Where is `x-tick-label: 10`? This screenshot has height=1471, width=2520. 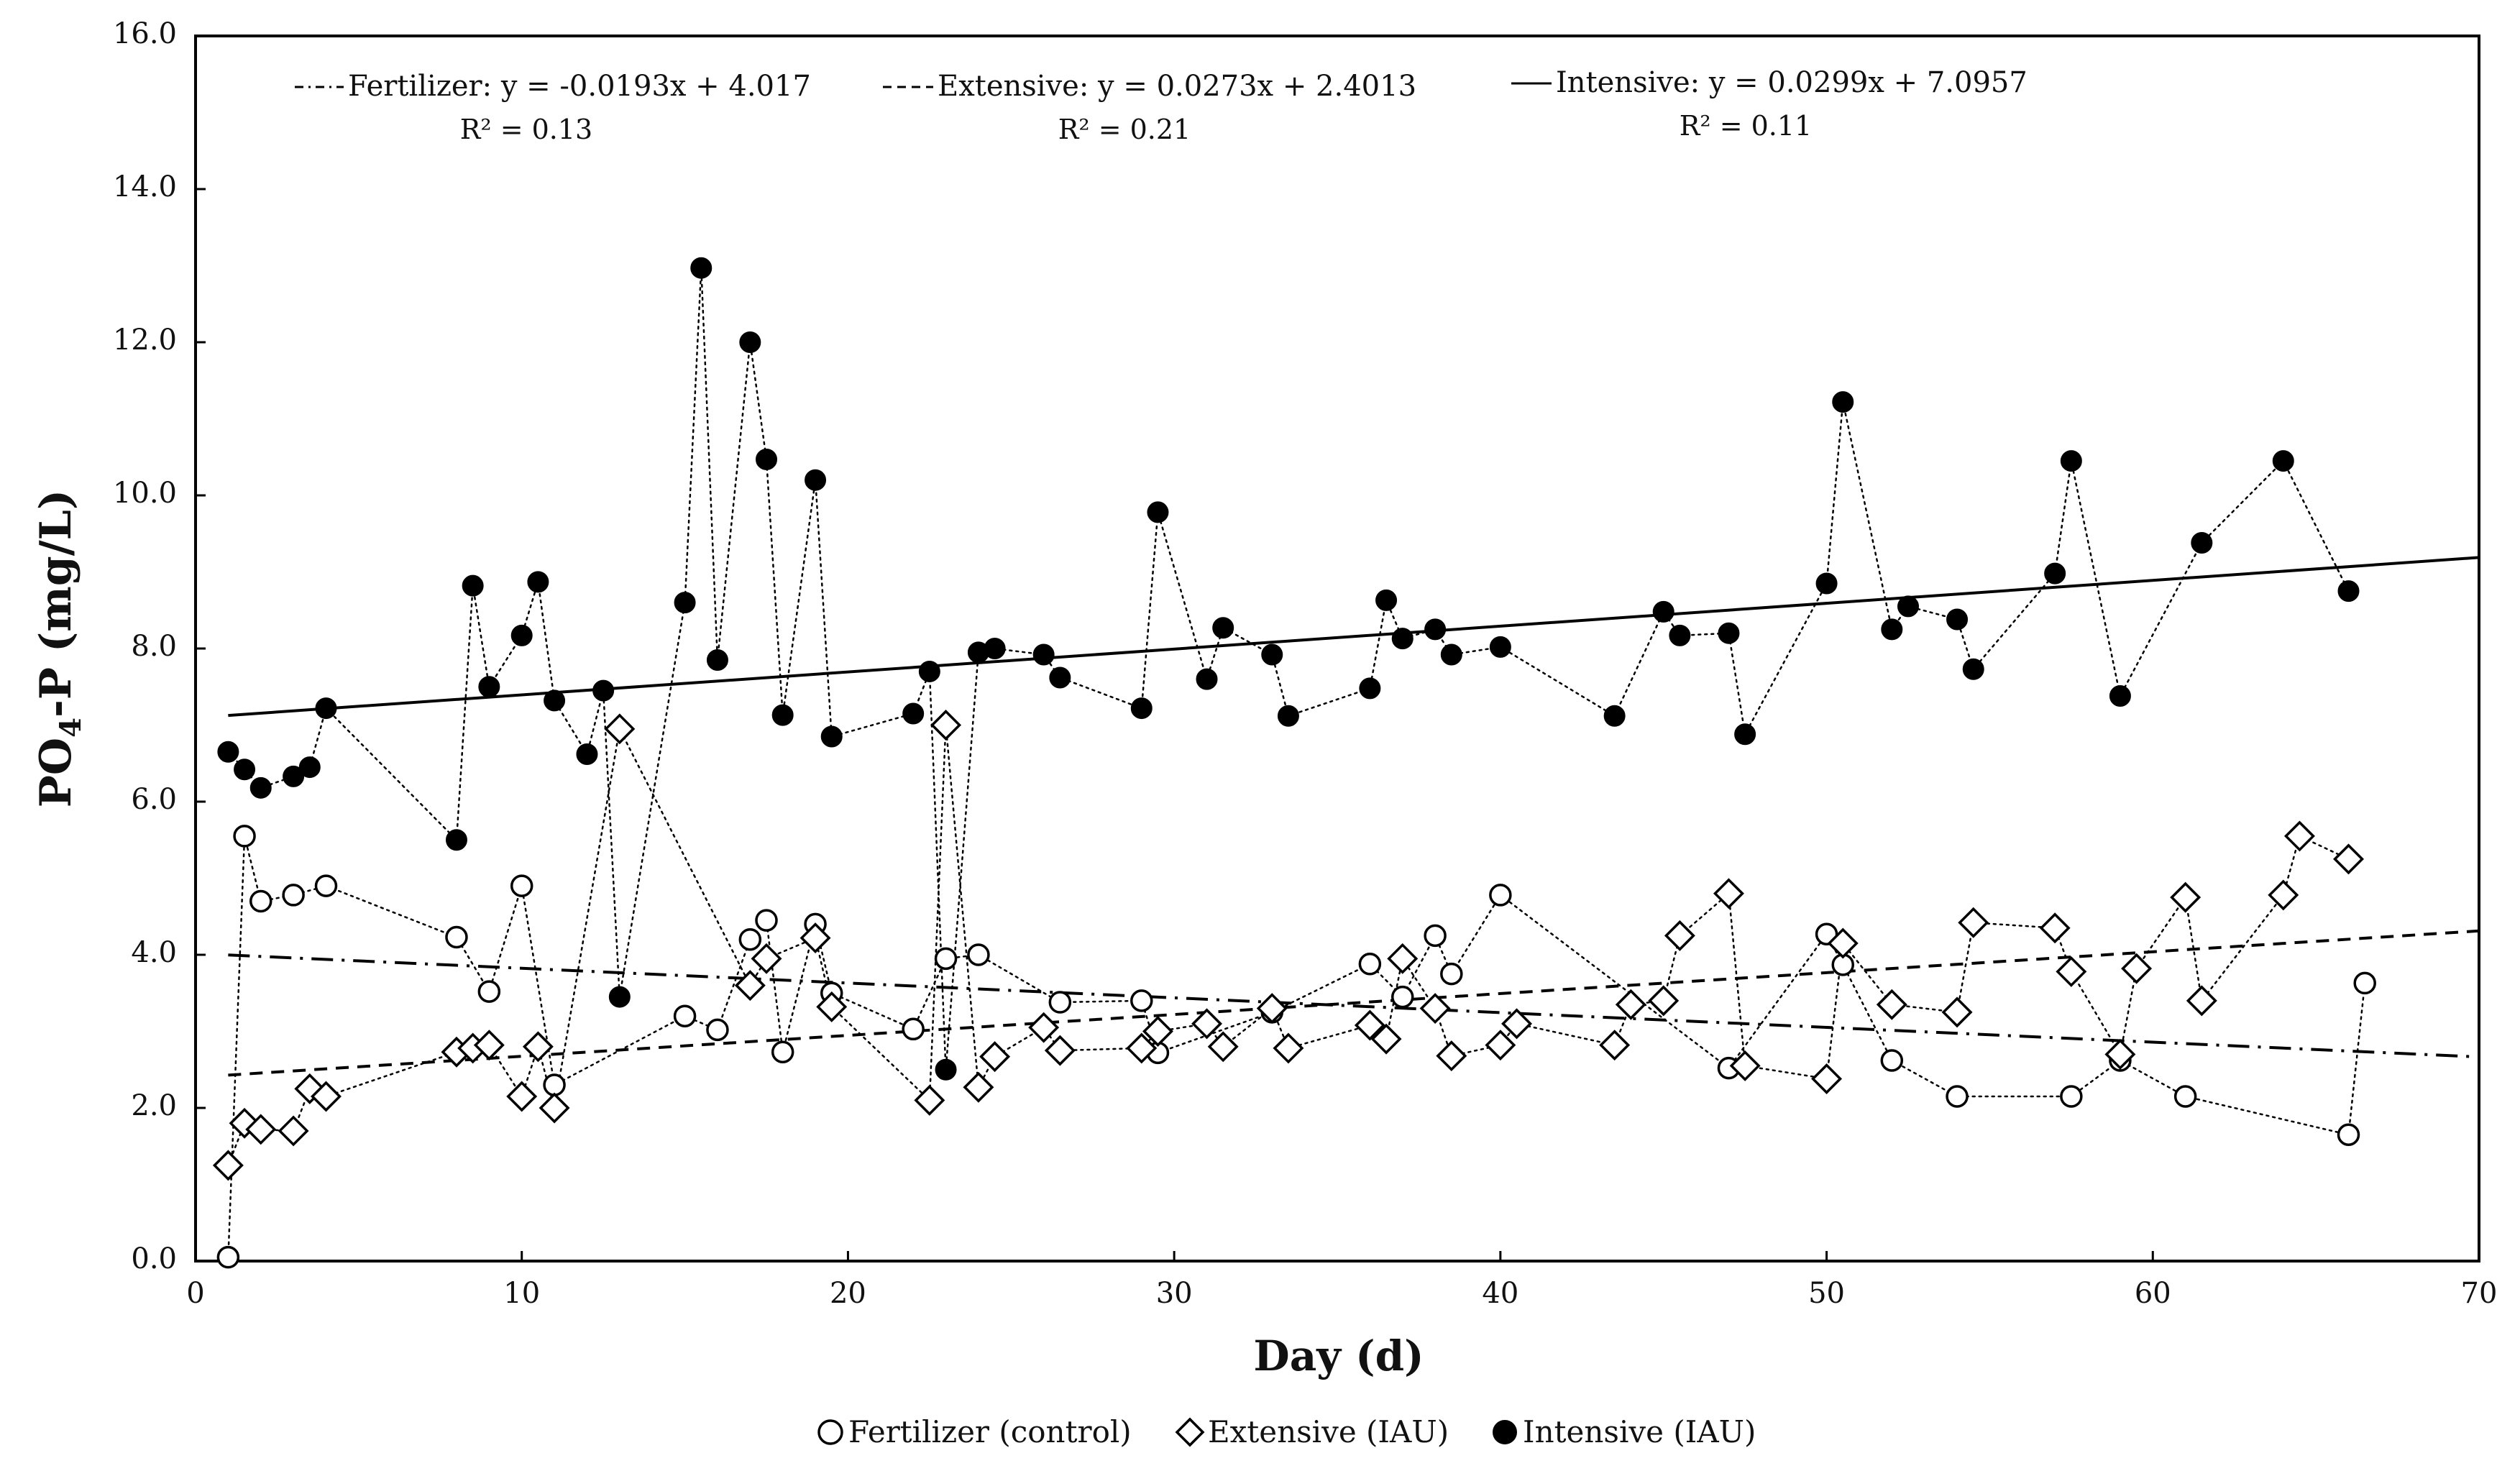
x-tick-label: 10 is located at coordinates (521, 1293).